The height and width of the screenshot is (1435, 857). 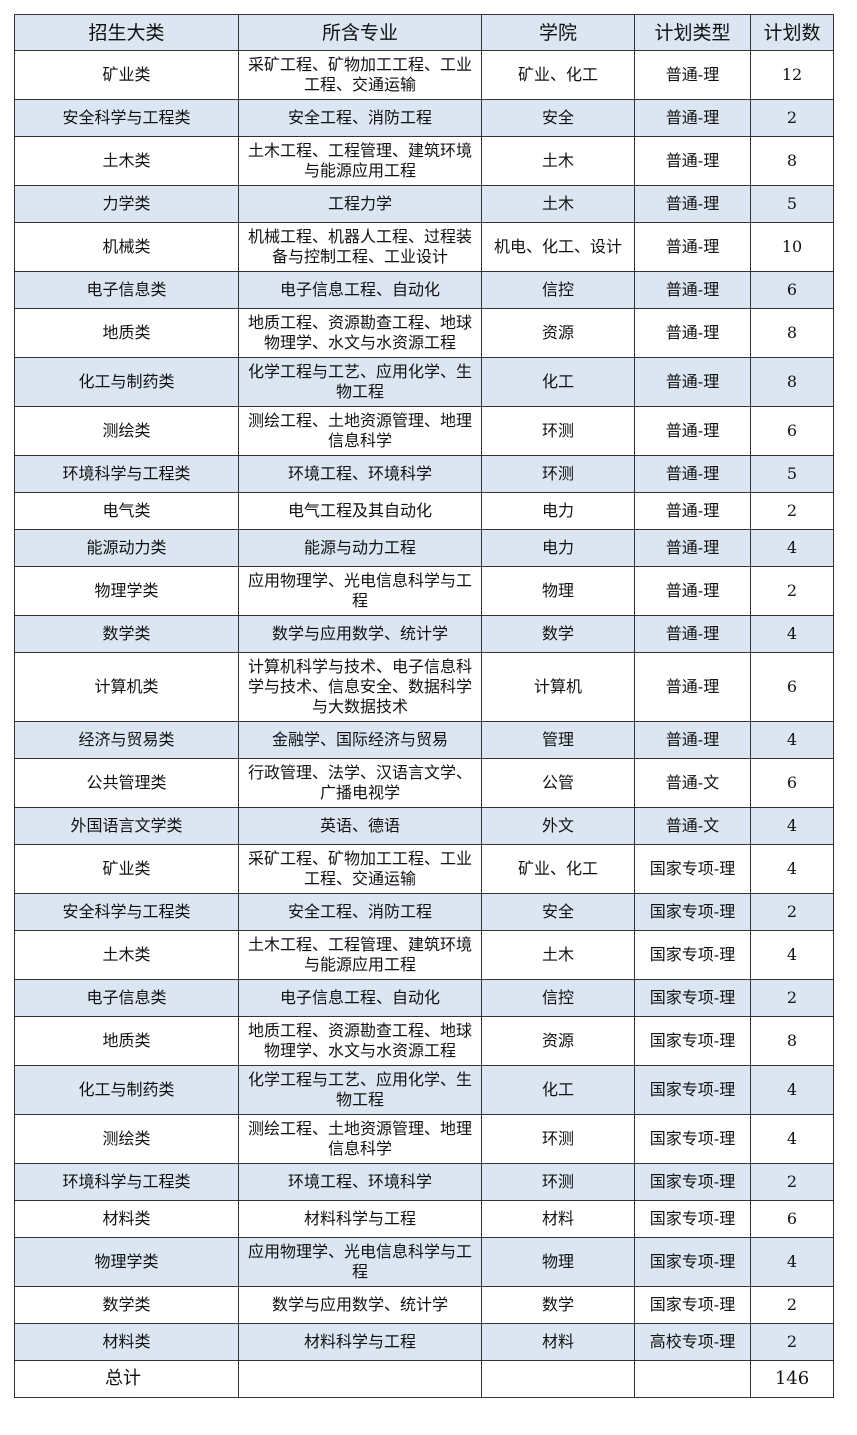 What do you see at coordinates (792, 161) in the screenshot?
I see `cell-plan-count: 8` at bounding box center [792, 161].